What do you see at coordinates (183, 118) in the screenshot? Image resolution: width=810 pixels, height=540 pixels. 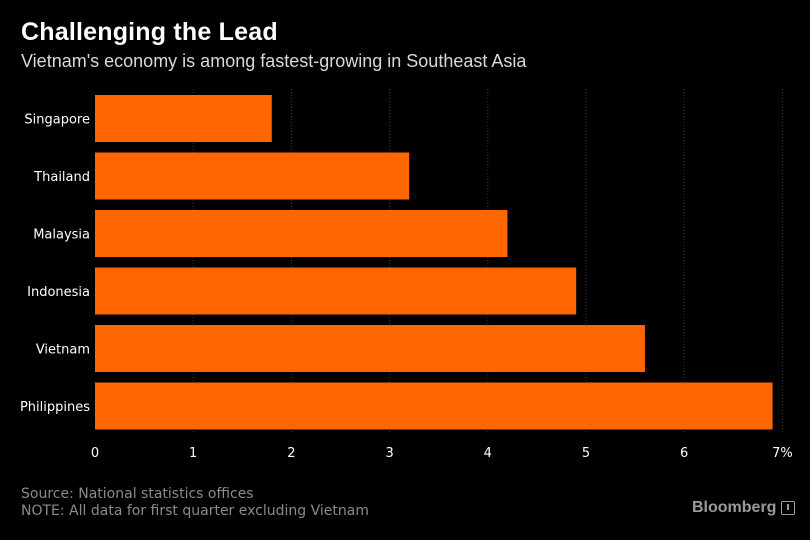 I see `bar-singapore` at bounding box center [183, 118].